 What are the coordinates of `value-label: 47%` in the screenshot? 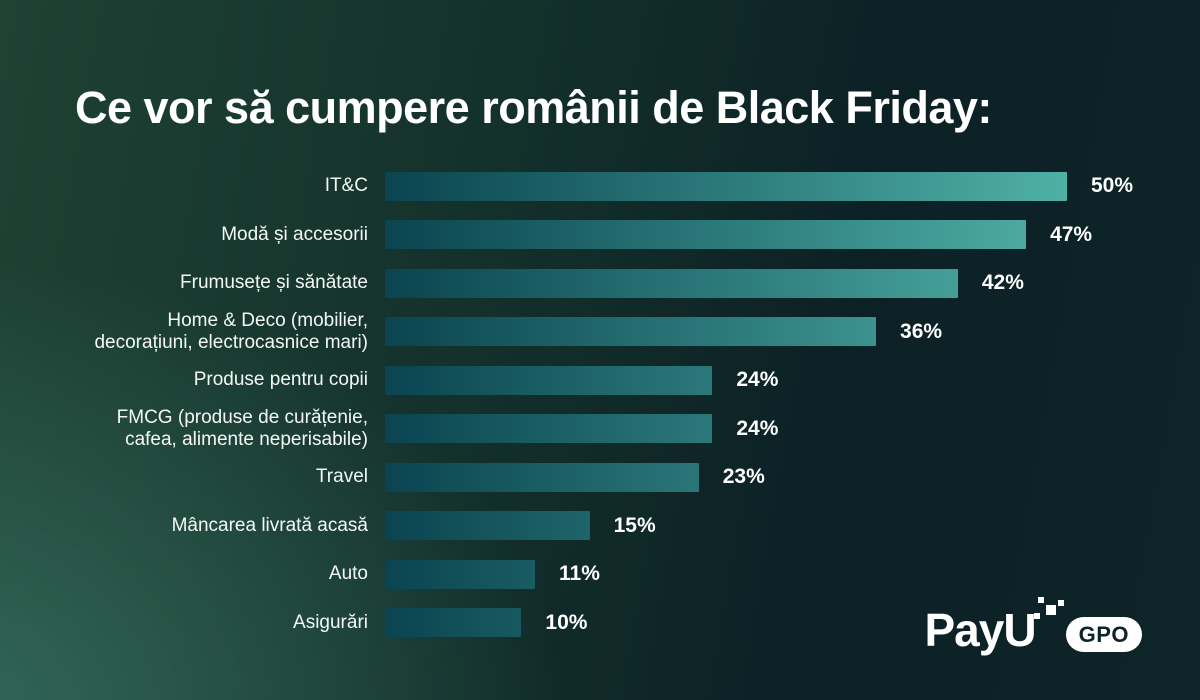 It's located at (1071, 234).